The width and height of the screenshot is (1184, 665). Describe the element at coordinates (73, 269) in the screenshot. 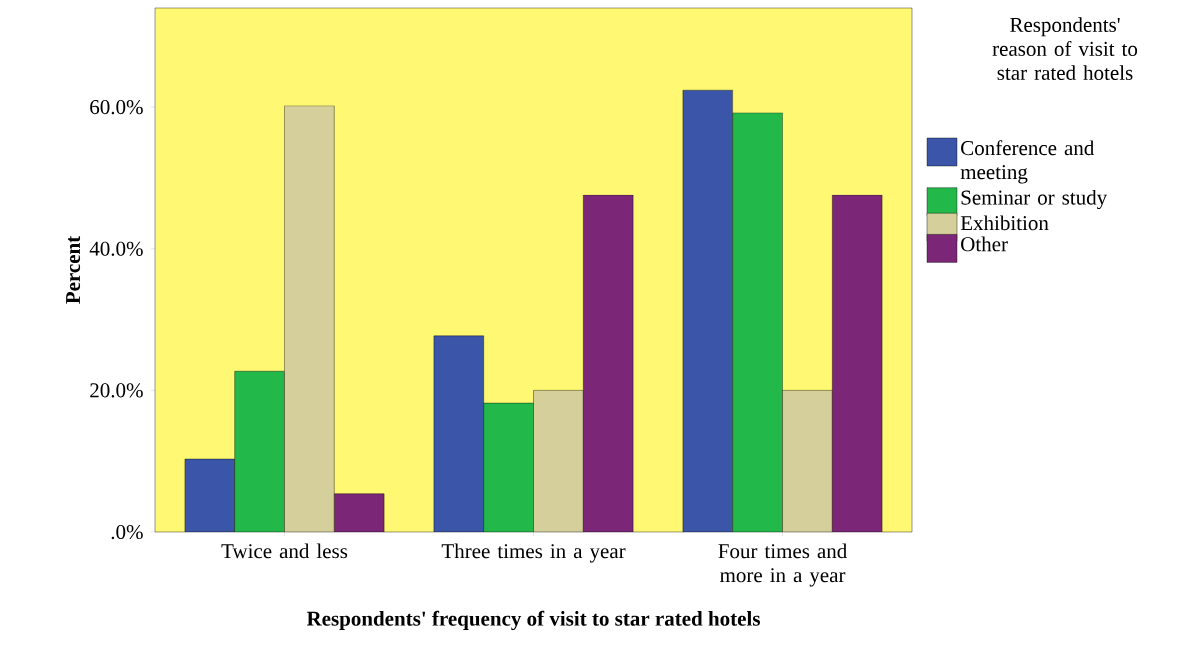

I see `y-axis-title: Percent` at that location.